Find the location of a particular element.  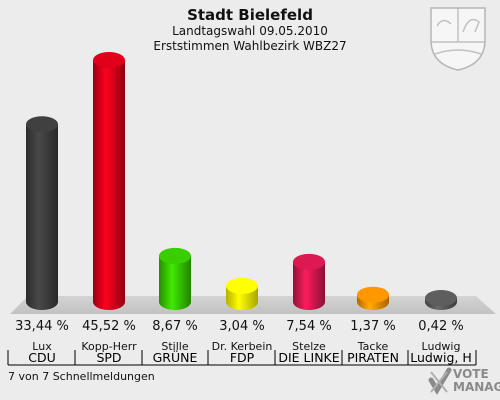

footer-note: 7 von 7 Schnellmeldungen is located at coordinates (81, 376).